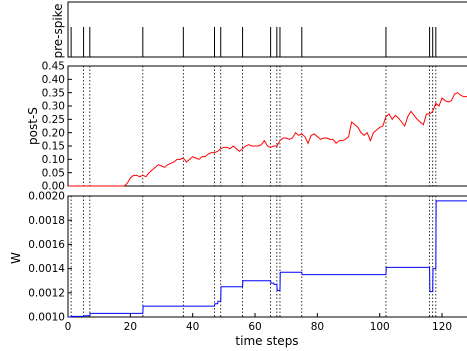  What do you see at coordinates (16, 258) in the screenshot?
I see `weight-ylabel: W` at bounding box center [16, 258].